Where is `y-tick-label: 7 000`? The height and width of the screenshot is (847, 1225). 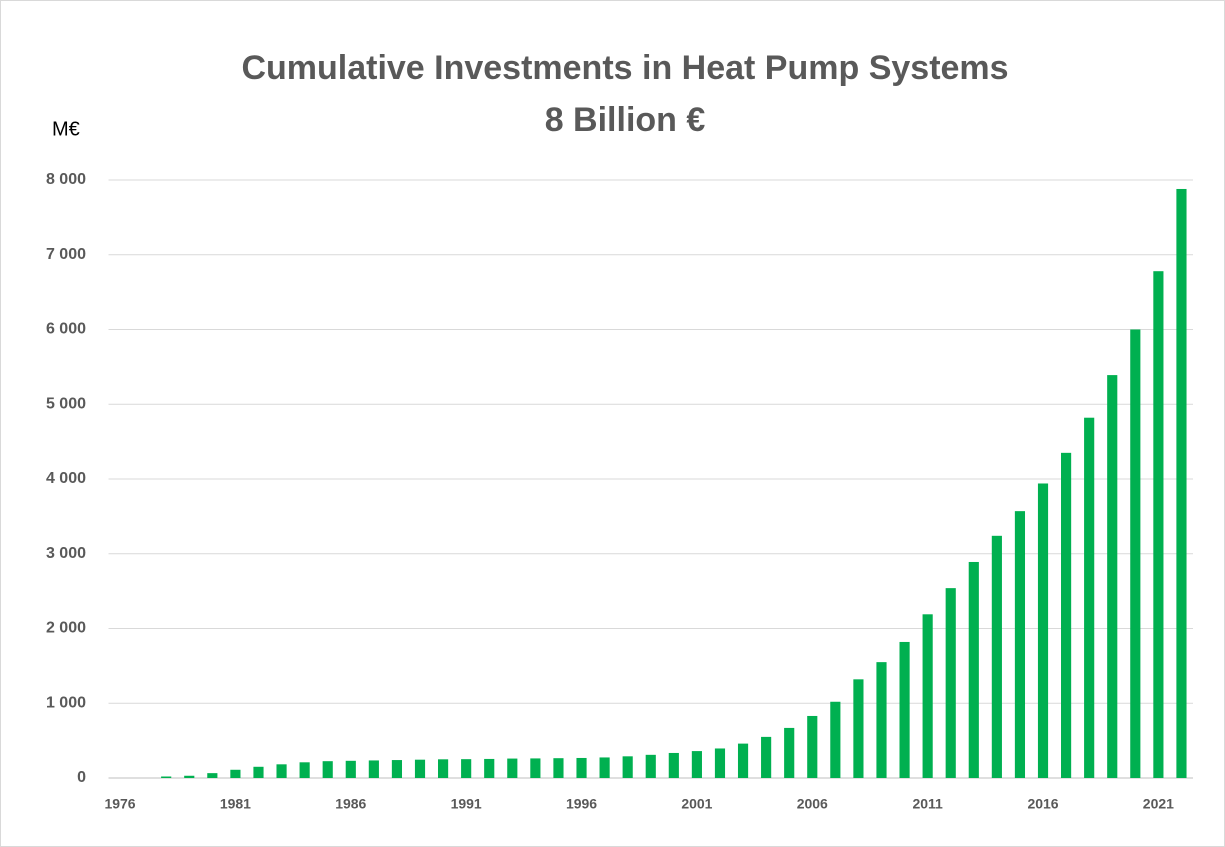 y-tick-label: 7 000 is located at coordinates (66, 254).